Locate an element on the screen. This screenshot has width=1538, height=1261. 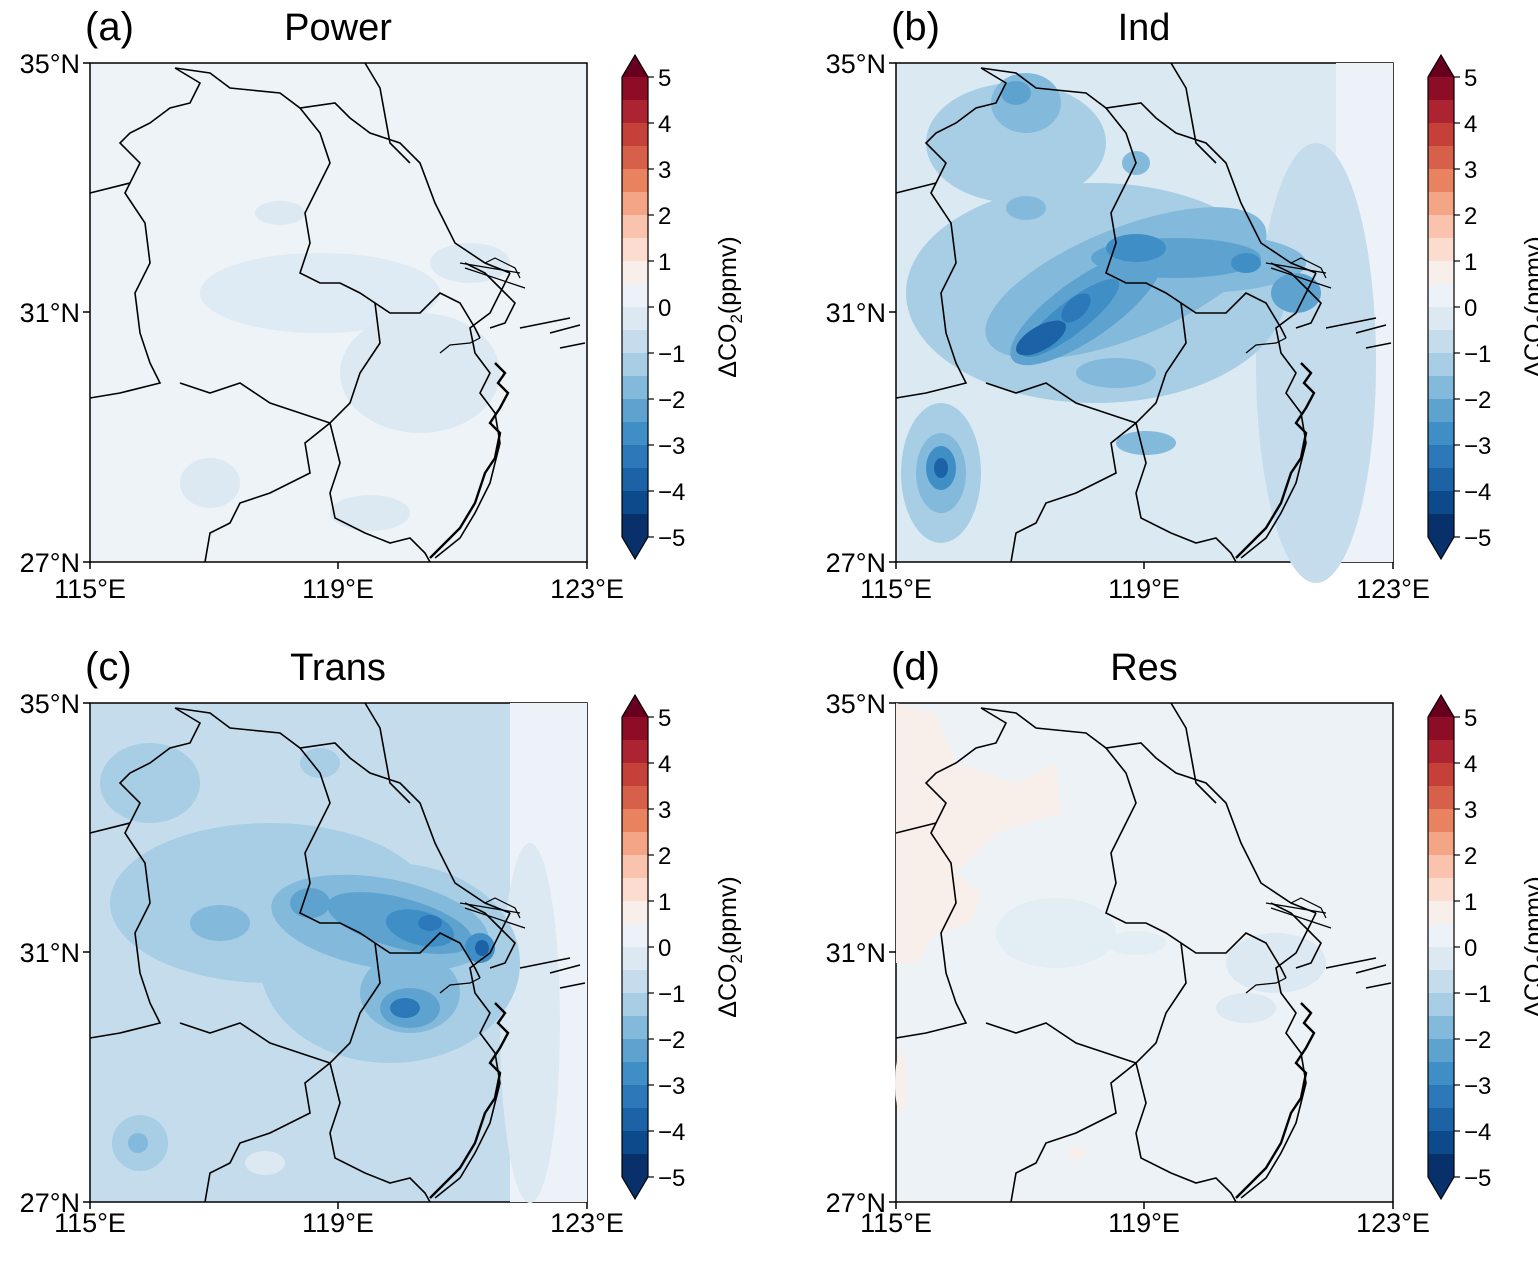
colorbar-tick-label: 0 is located at coordinates (1470, 948).